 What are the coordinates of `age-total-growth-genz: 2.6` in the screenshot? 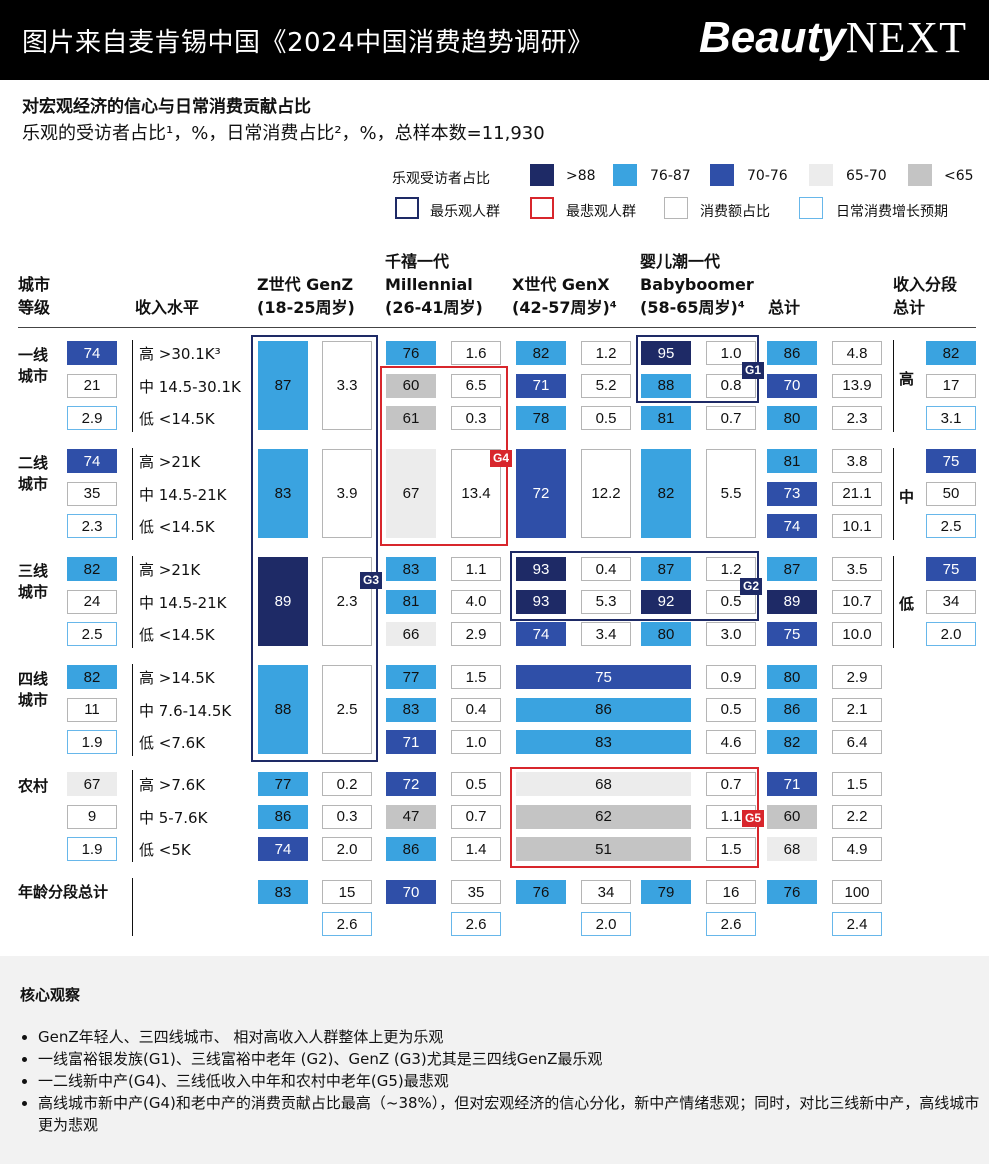 It's located at (347, 924).